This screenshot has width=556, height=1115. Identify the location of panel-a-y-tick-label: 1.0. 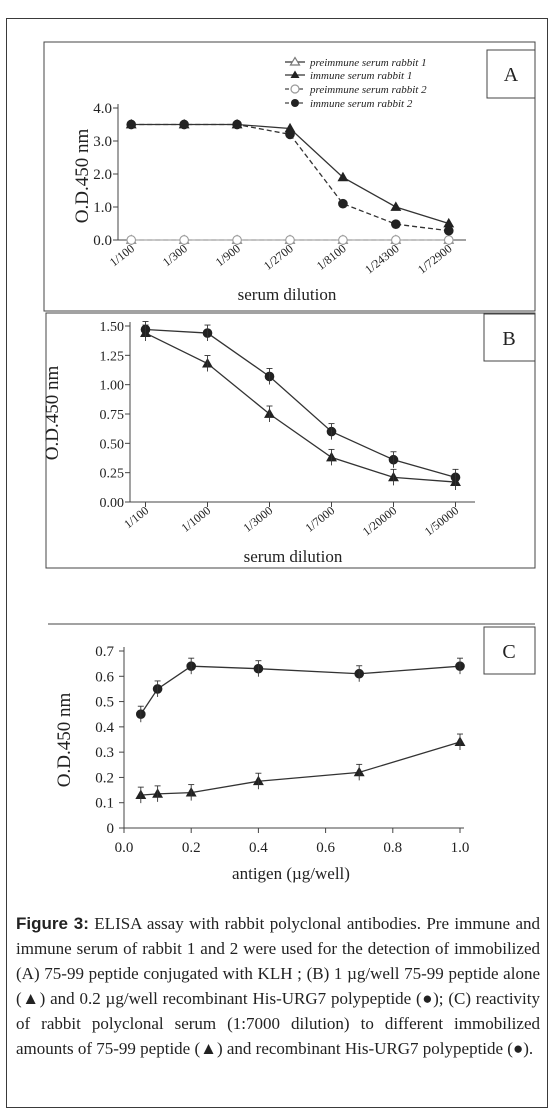
(102, 208).